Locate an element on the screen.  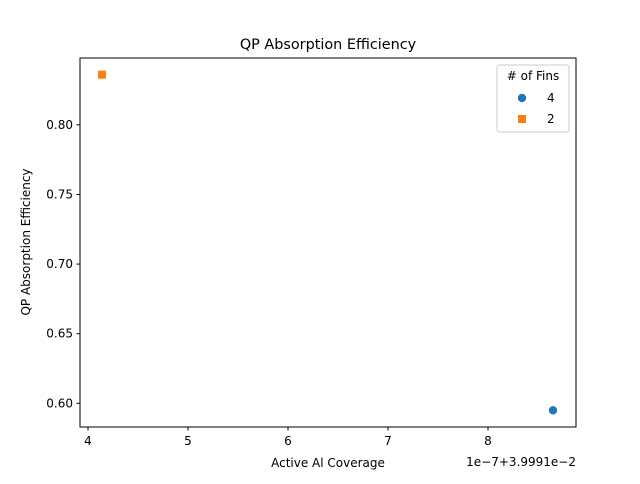
x-tick-label: 7 is located at coordinates (388, 441).